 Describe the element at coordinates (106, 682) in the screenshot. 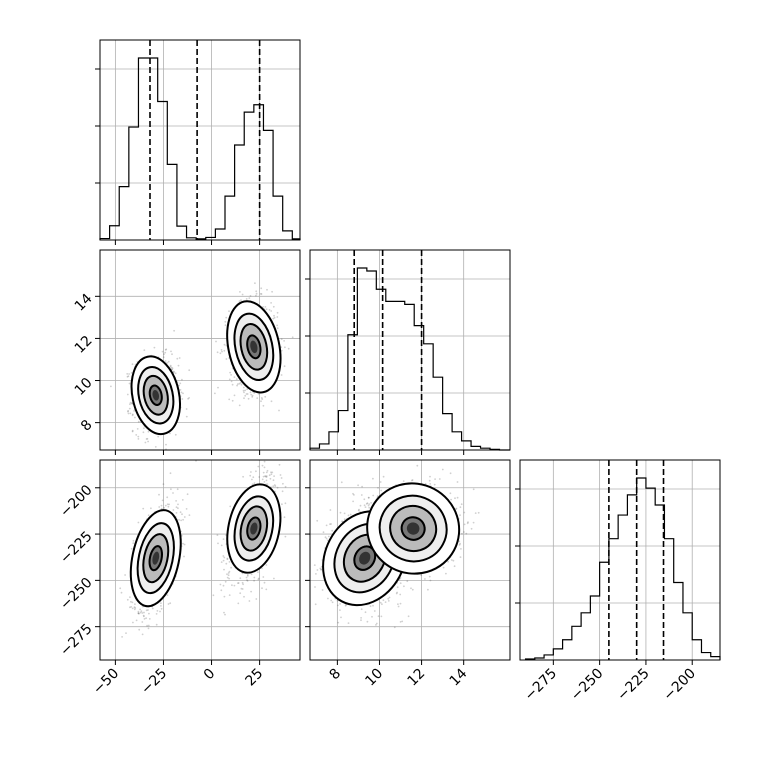

I see `x-tick-label: −50` at that location.